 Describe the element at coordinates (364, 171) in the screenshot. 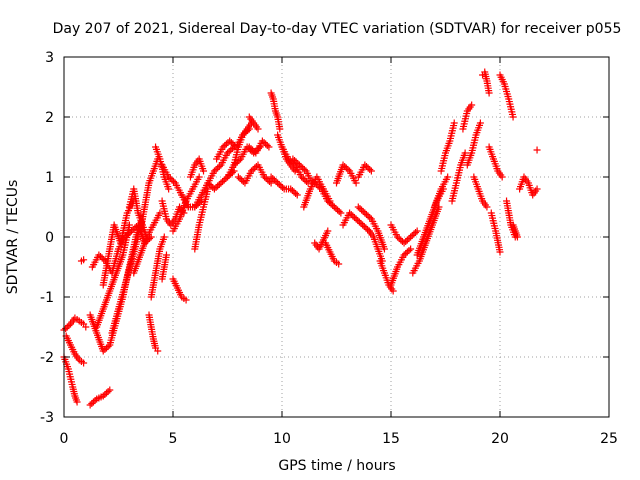

I see `series-t44` at that location.